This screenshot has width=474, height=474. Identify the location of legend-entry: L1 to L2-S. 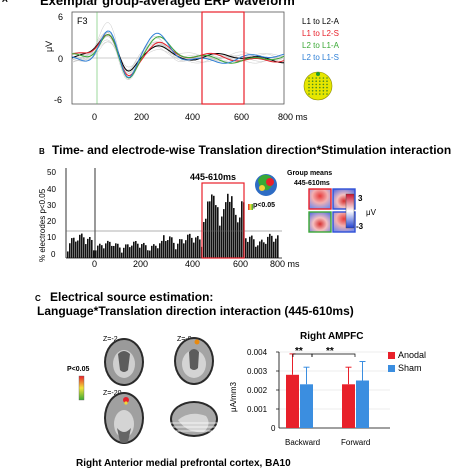
(320, 33).